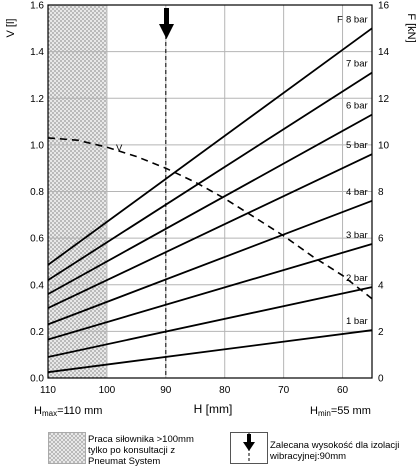 This screenshot has height=471, width=419. Describe the element at coordinates (335, 445) in the screenshot. I see `arrow-legend-line-1: Zalecana wysokość dla izolacji` at that location.